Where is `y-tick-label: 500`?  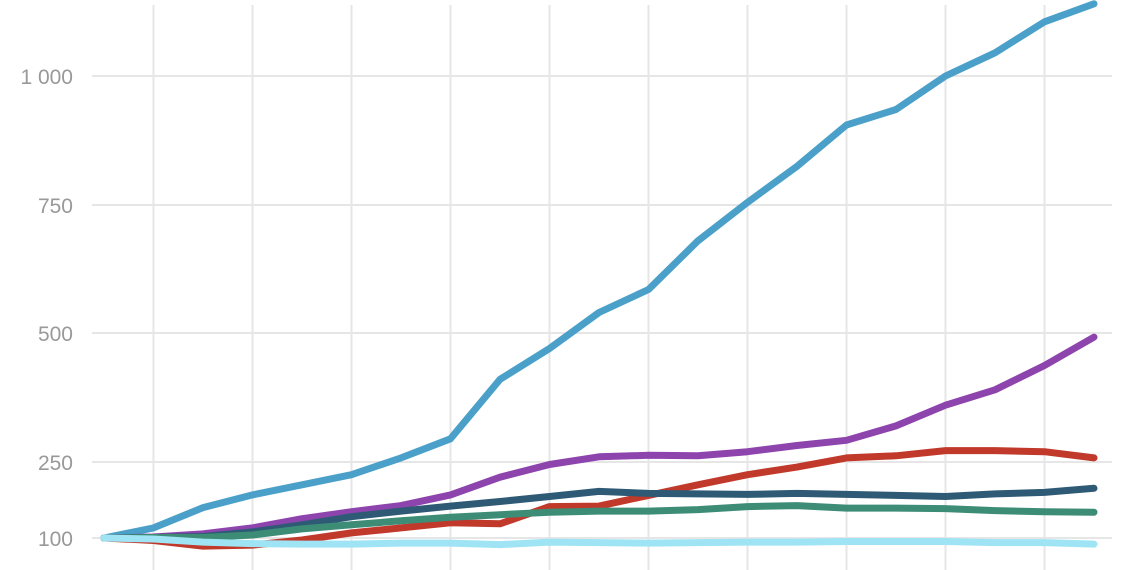 y-tick-label: 500 is located at coordinates (55, 334).